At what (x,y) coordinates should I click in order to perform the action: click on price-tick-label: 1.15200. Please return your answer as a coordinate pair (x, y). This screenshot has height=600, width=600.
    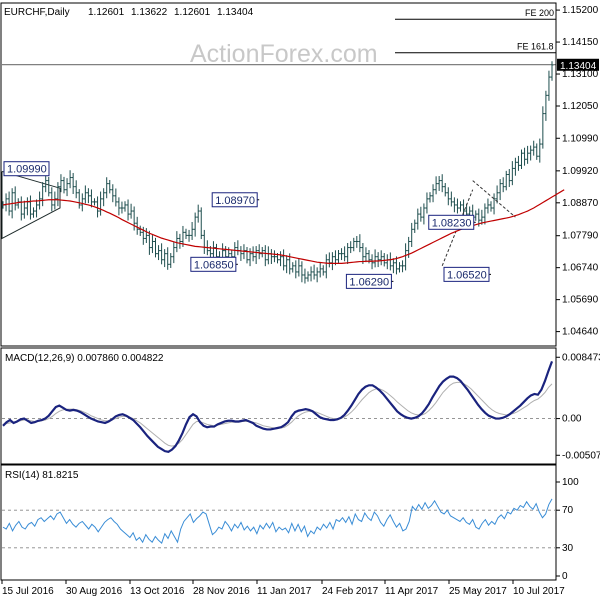
    Looking at the image, I should click on (580, 10).